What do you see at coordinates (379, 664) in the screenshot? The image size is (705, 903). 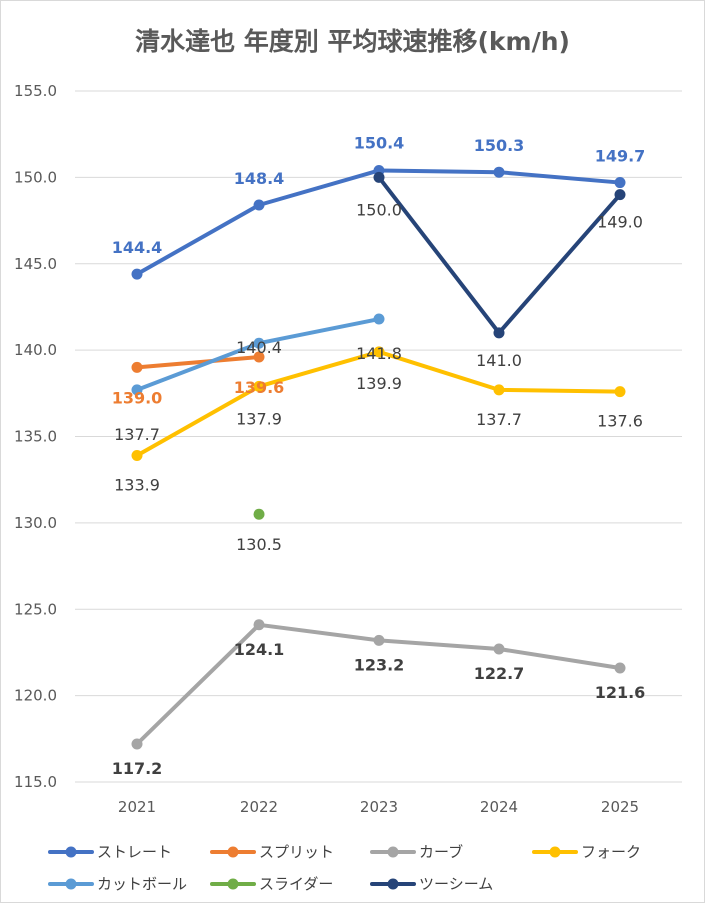 I see `data-label: 123.2` at bounding box center [379, 664].